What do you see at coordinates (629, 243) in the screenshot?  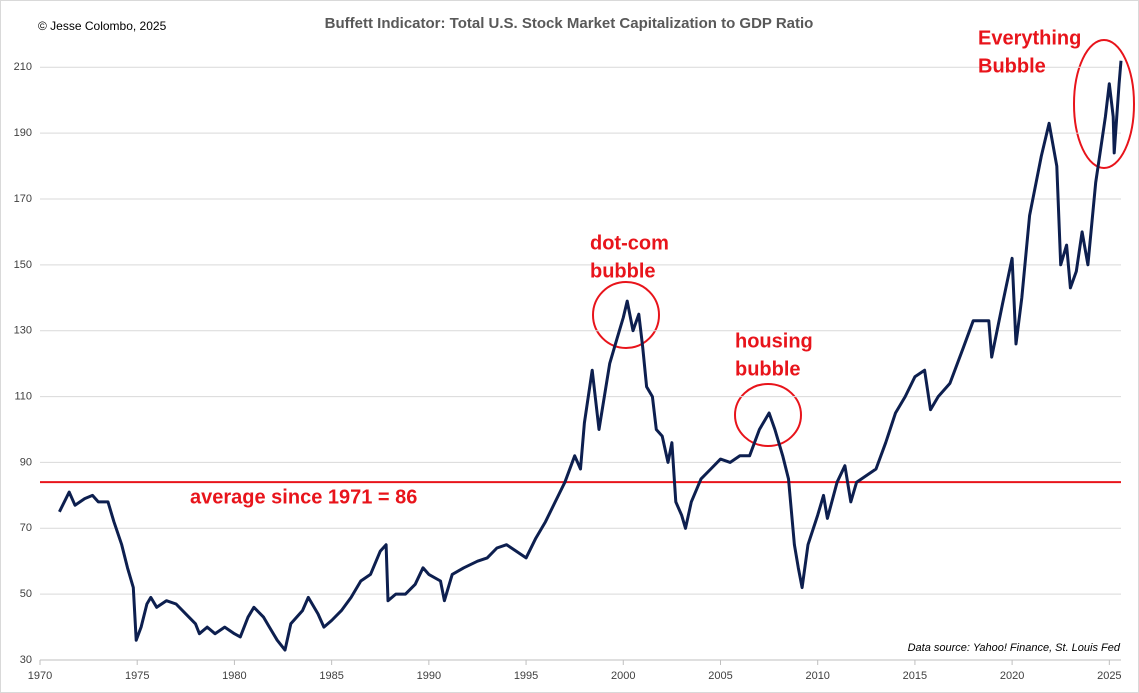 I see `annotation: dot-com` at bounding box center [629, 243].